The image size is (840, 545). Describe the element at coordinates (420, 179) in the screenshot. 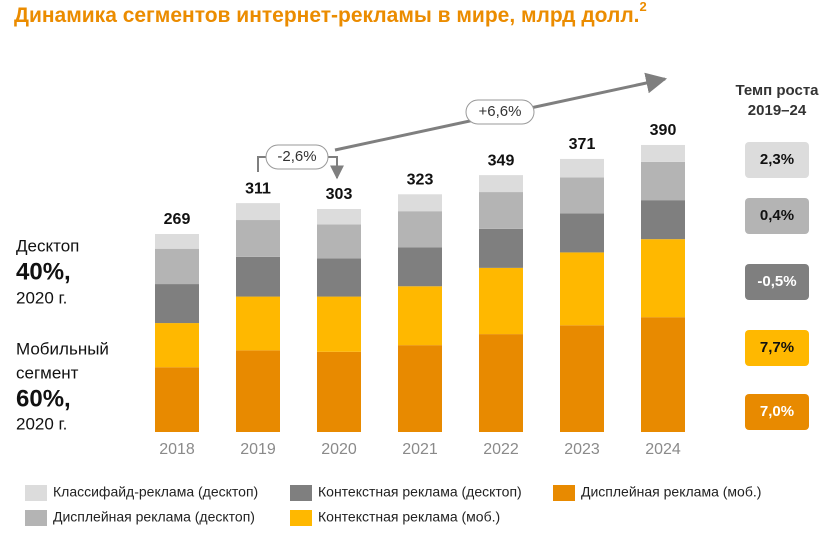

I see `total-label: 323` at that location.